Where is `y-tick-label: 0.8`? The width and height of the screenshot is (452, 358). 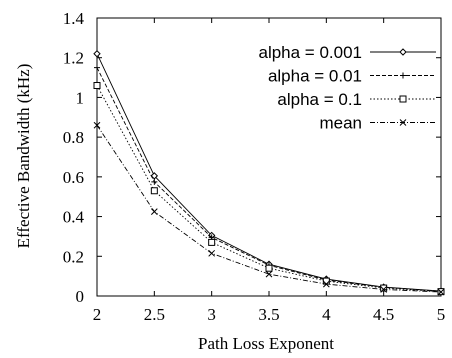 y-tick-label: 0.8 is located at coordinates (73, 137).